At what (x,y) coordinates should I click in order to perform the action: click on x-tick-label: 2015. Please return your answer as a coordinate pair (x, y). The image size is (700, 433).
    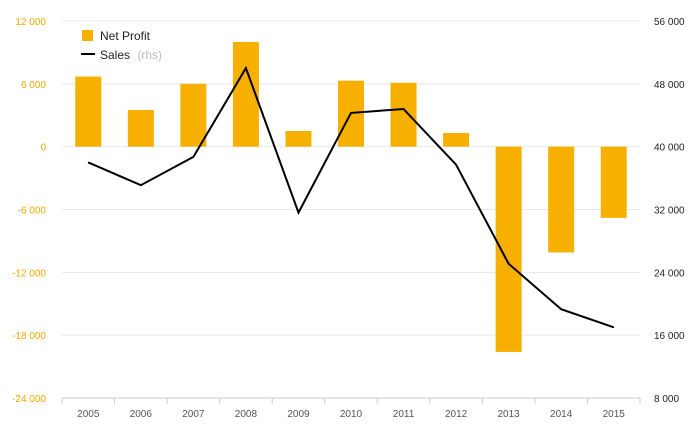
    Looking at the image, I should click on (614, 414).